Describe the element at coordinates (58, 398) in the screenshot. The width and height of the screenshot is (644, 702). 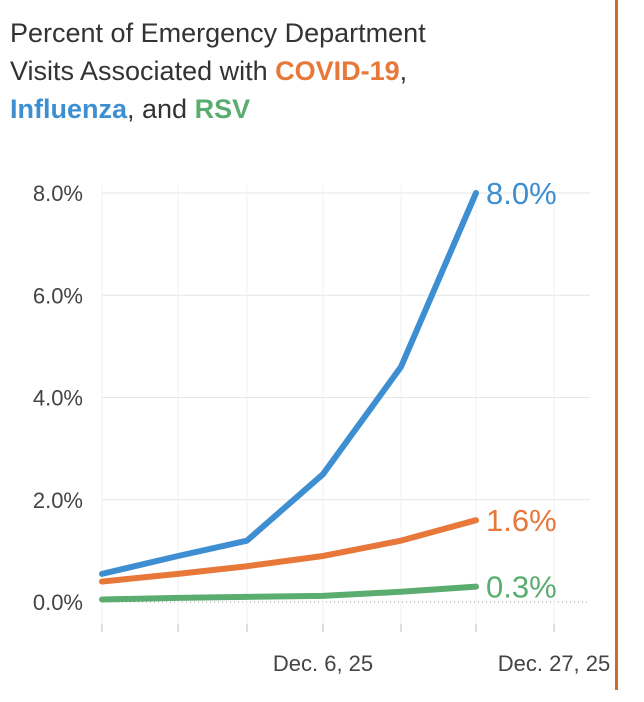
I see `y-tick-label-2: 4.0%` at that location.